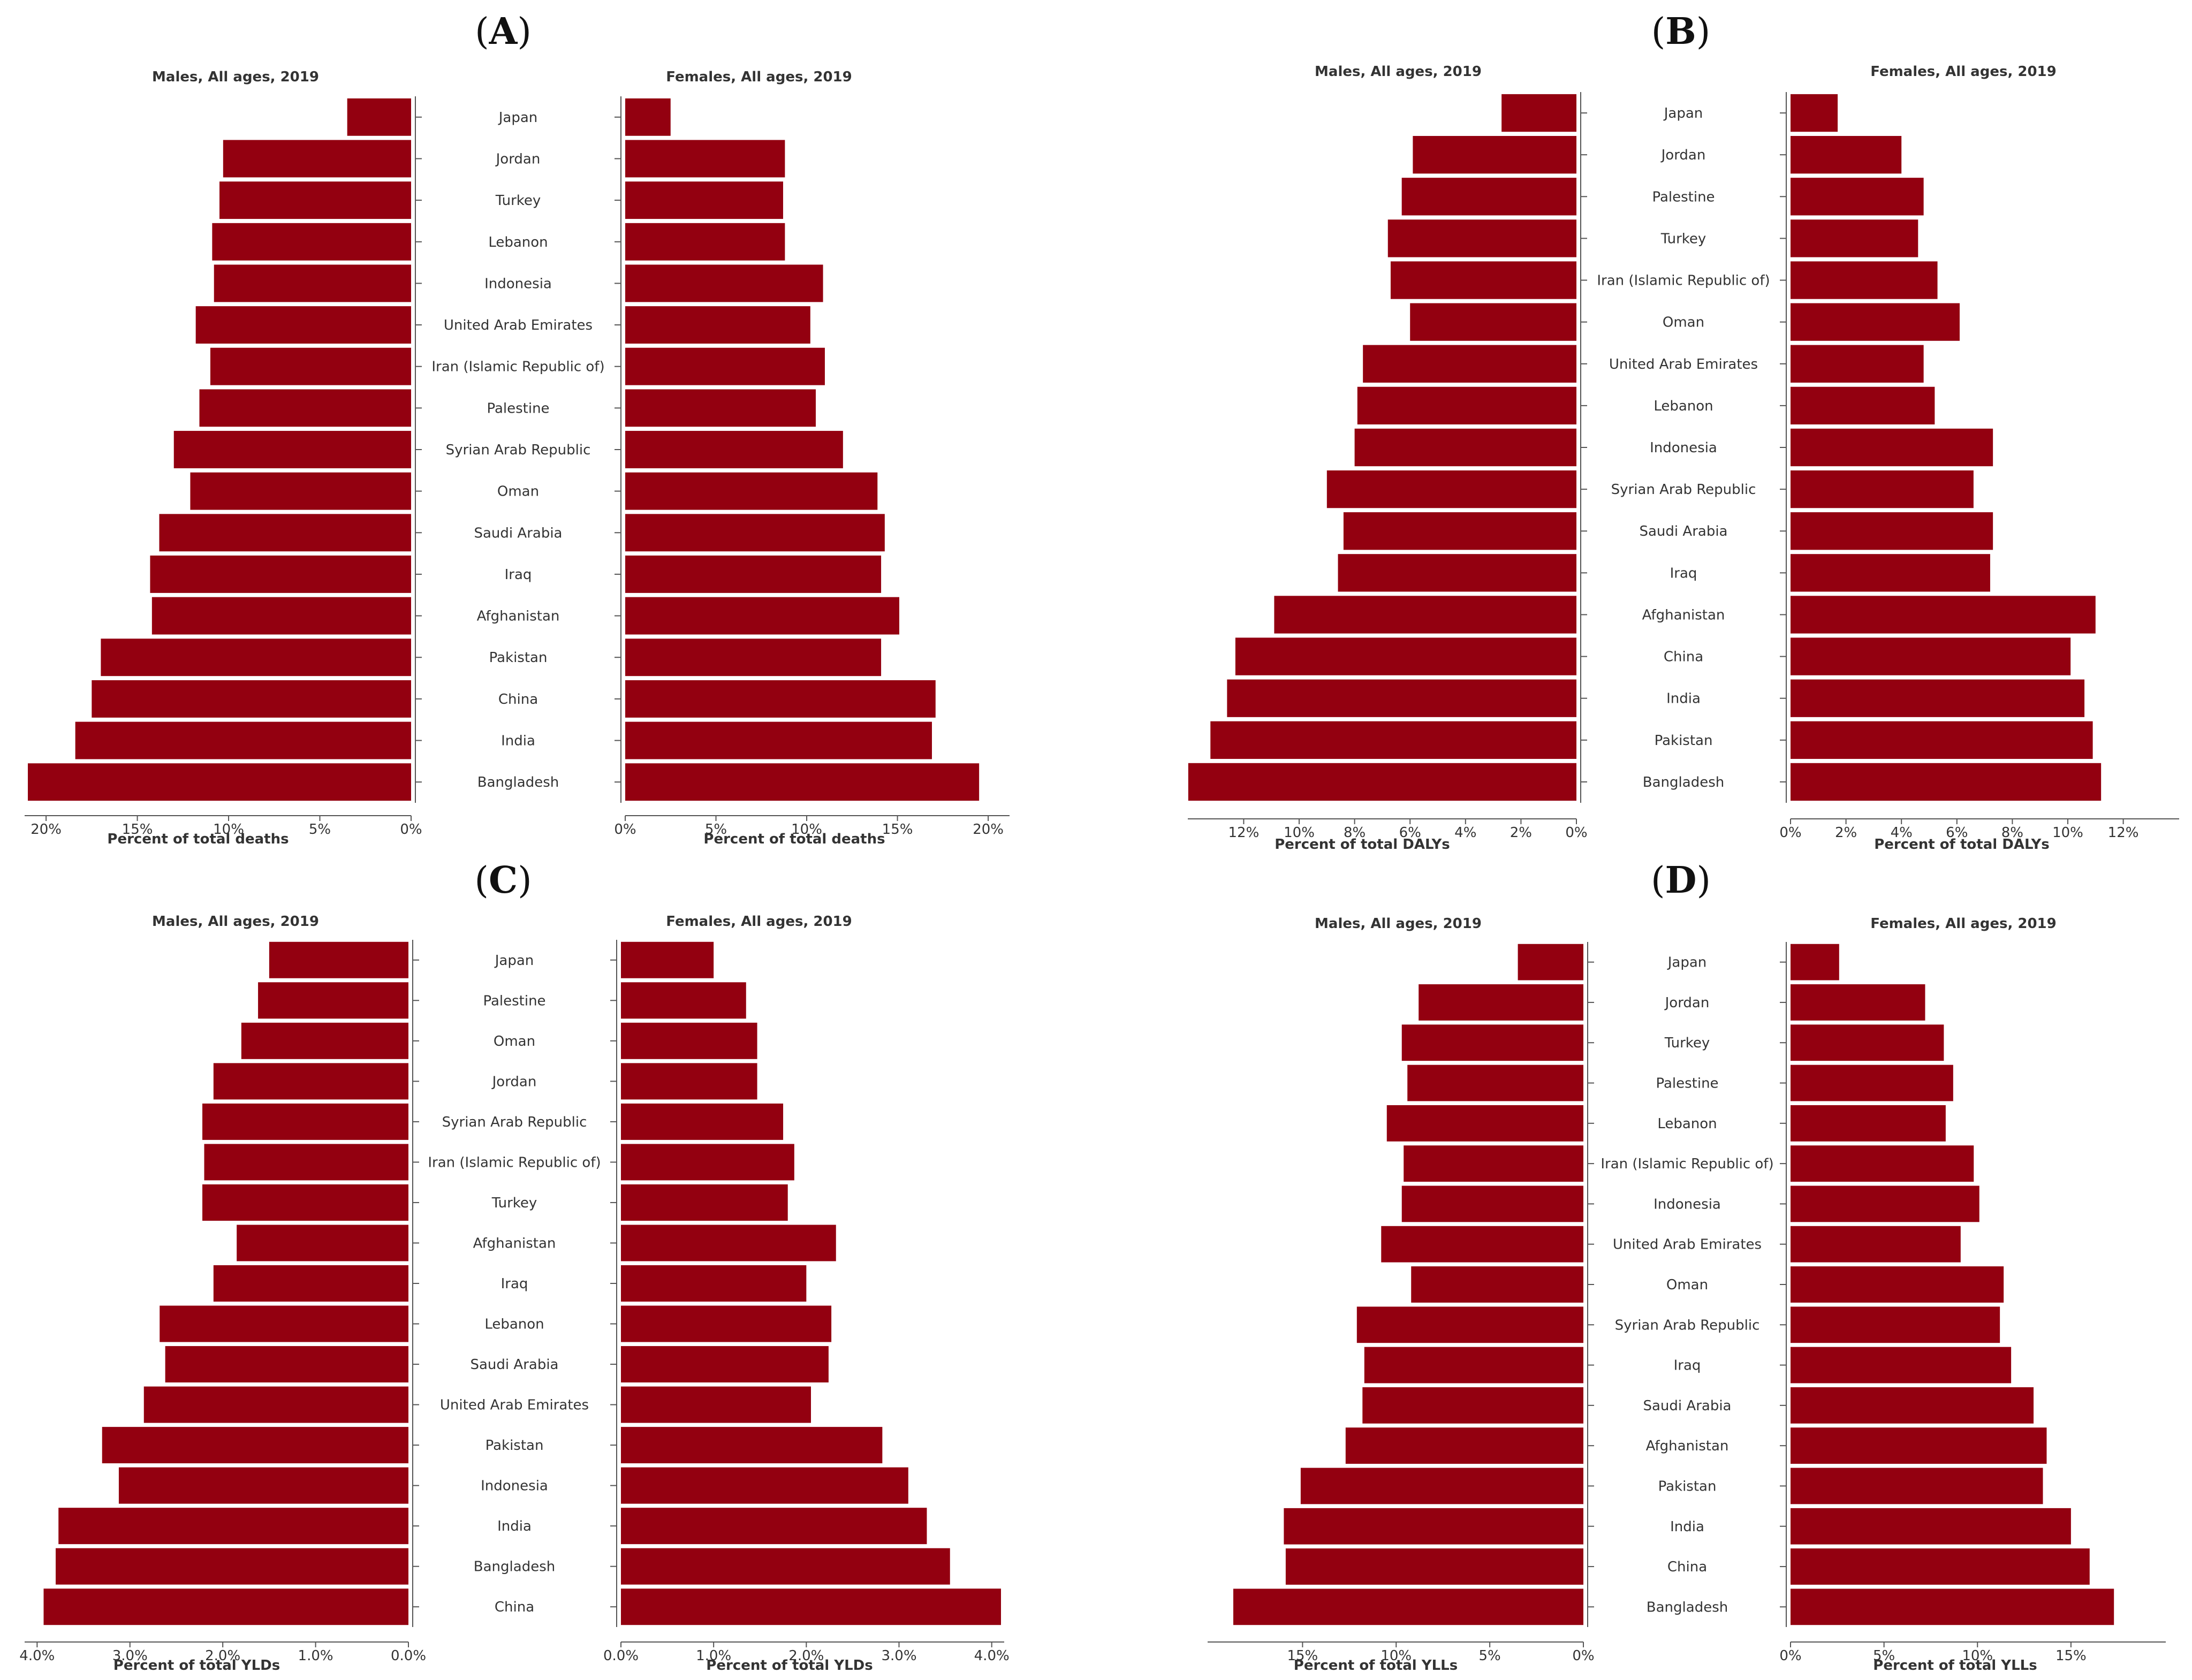 This screenshot has height=1680, width=2192. Describe the element at coordinates (1576, 833) in the screenshot. I see `males-x-tick-label: 0%` at that location.